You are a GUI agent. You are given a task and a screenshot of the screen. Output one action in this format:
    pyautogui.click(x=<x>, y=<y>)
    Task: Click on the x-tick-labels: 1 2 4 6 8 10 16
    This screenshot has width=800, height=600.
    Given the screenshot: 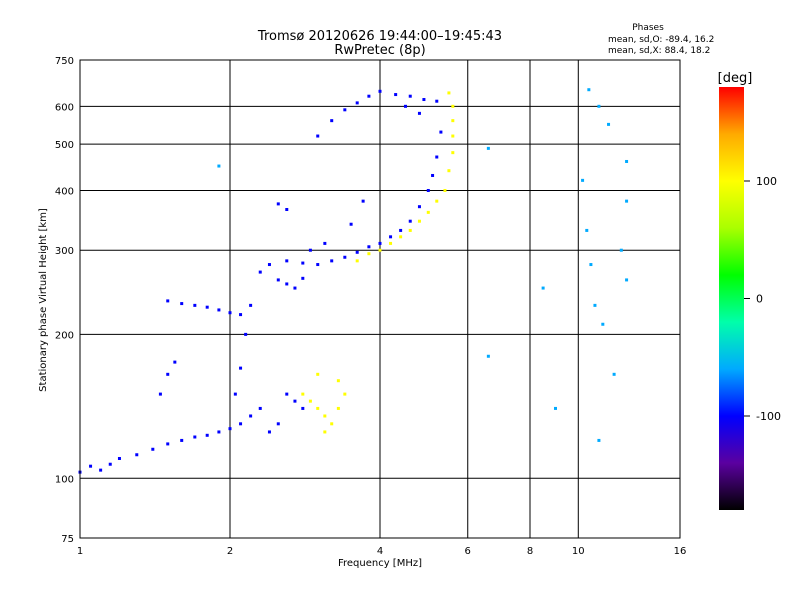 What is the action you would take?
    pyautogui.click(x=382, y=551)
    